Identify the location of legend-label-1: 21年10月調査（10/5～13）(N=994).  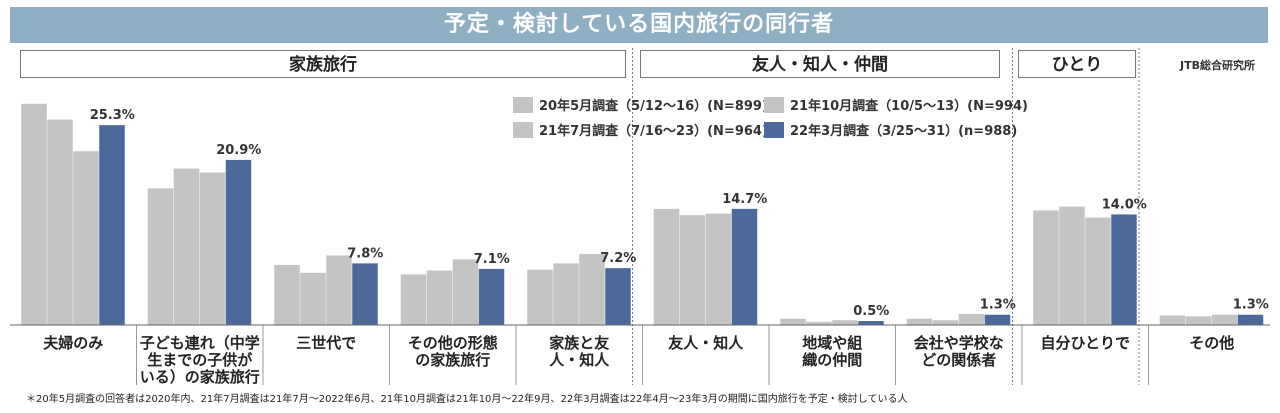
(909, 106).